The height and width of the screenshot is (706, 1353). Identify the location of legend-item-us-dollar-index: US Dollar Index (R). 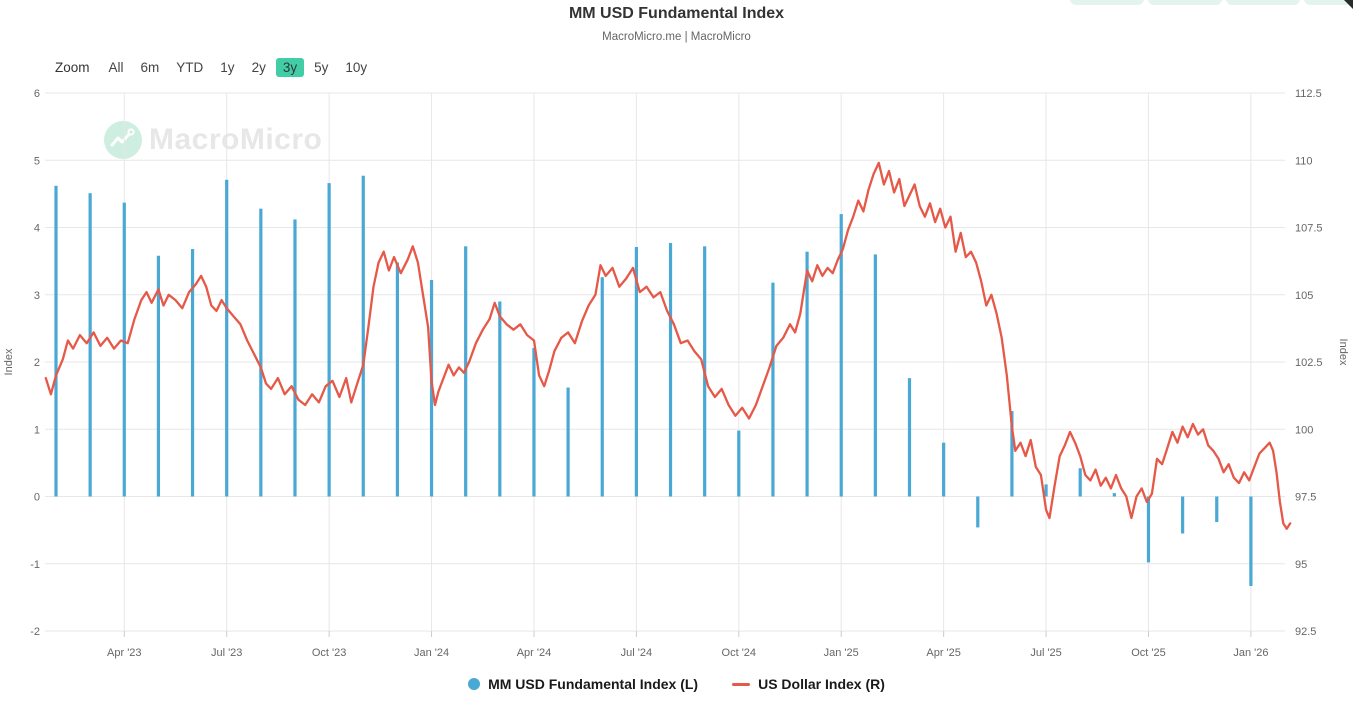
(808, 684).